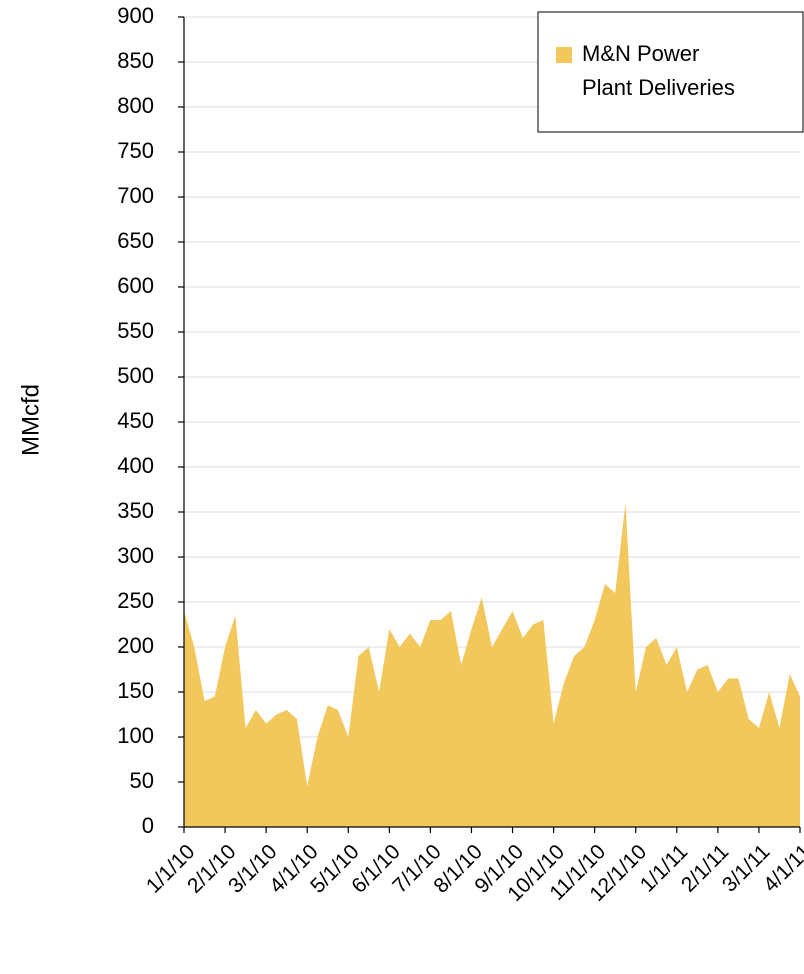  Describe the element at coordinates (135, 645) in the screenshot. I see `y-tick-label: 200` at that location.